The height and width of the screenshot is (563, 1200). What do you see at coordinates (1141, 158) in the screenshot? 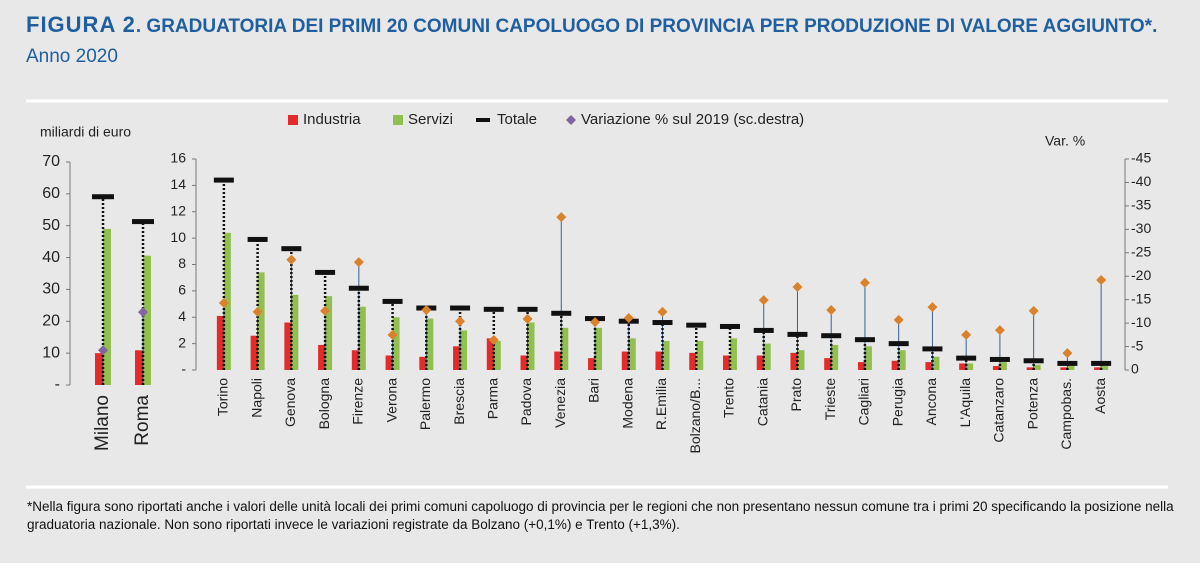
I see `y2-tick-label: -45` at bounding box center [1141, 158].